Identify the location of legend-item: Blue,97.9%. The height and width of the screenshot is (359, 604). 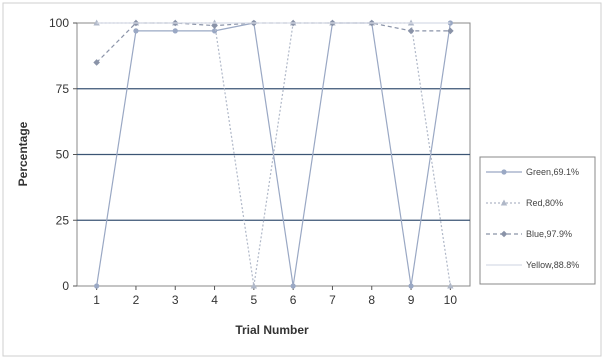
(529, 234).